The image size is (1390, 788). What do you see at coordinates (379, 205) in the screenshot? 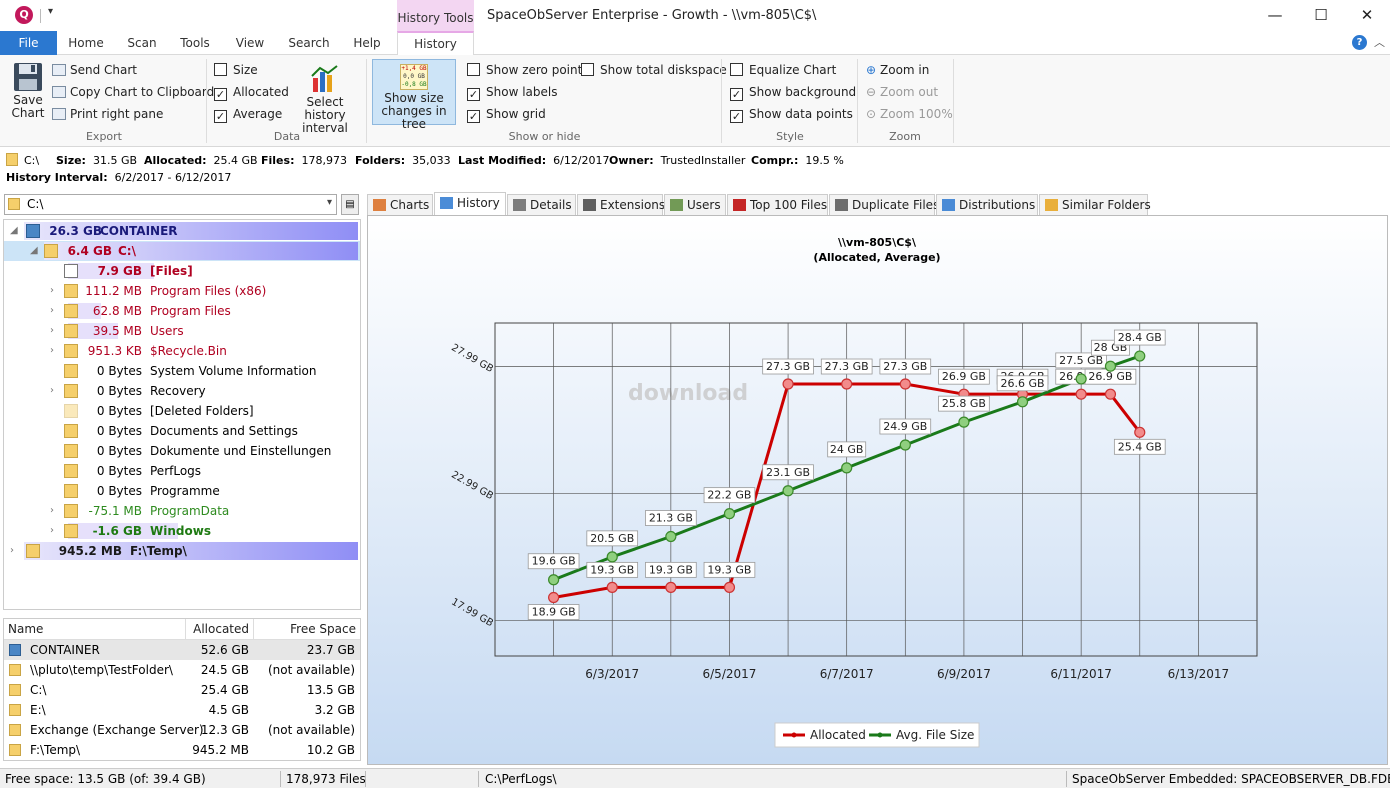
I see `charts-icon` at bounding box center [379, 205].